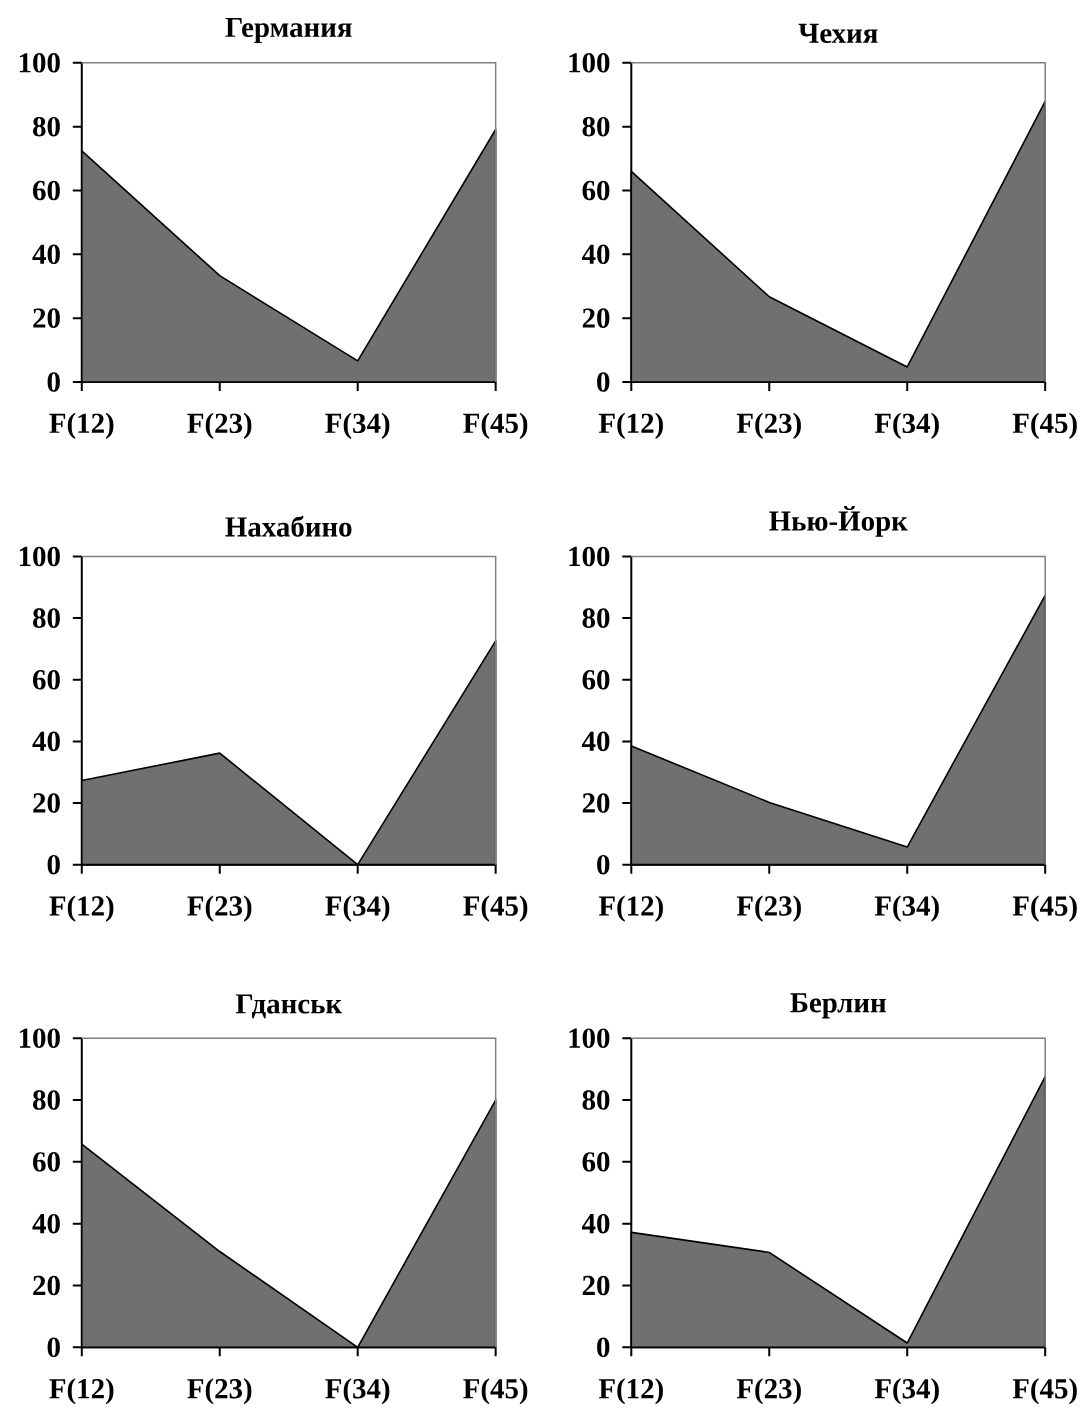  I want to click on chart-title: Нахабино, so click(288, 526).